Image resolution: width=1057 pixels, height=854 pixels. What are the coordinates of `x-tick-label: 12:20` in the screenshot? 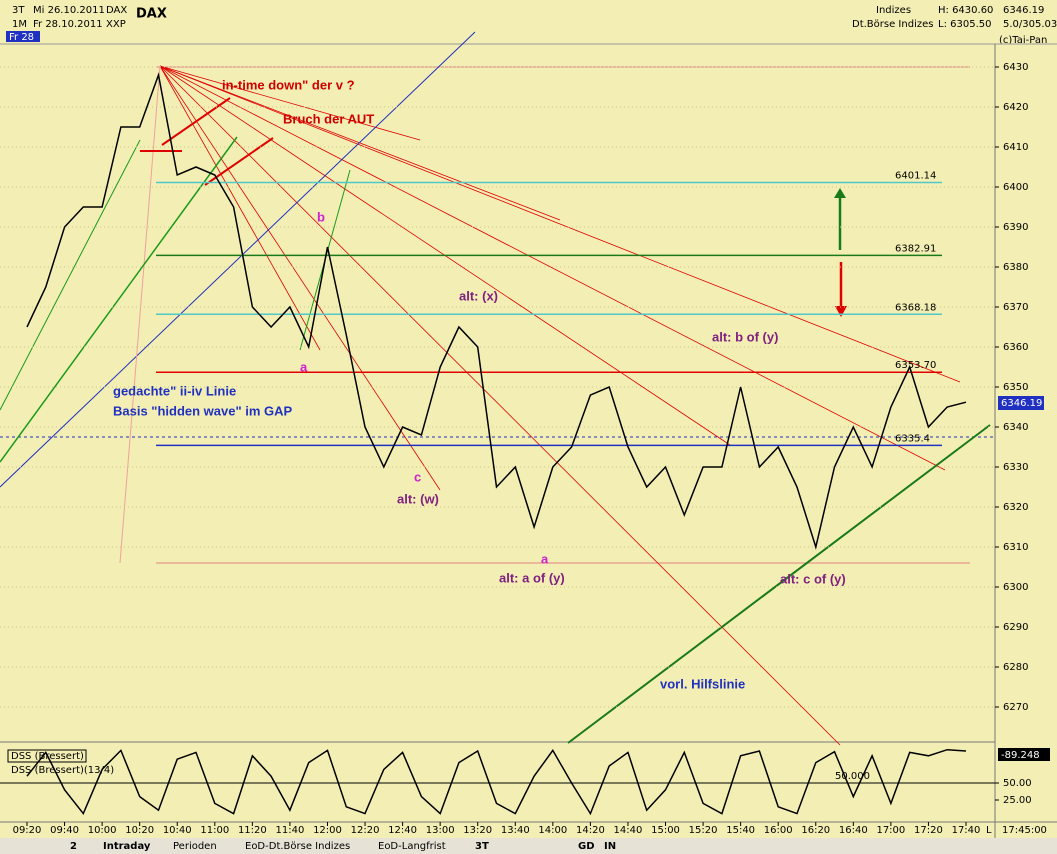 It's located at (365, 830).